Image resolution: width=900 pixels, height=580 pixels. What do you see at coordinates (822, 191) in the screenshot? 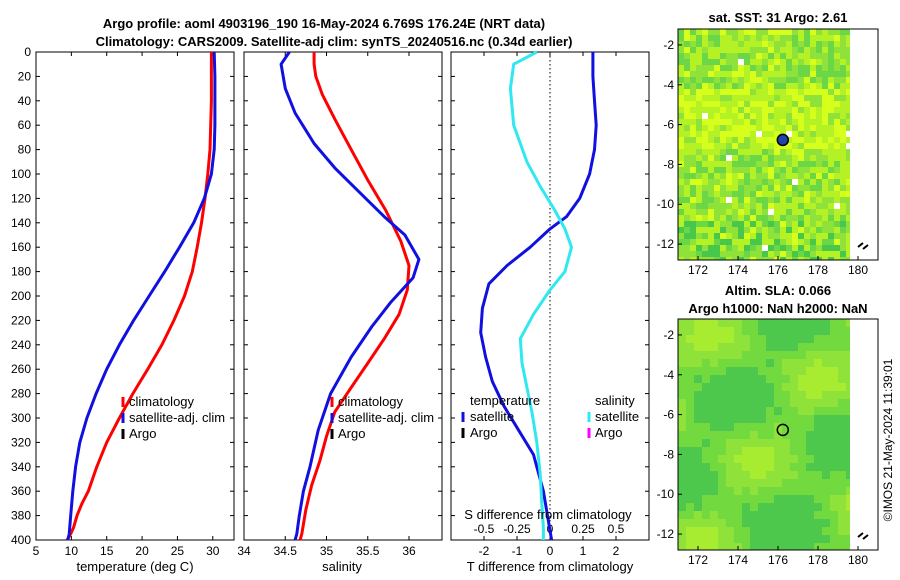
I see `sst-map-argo-marker` at bounding box center [822, 191].